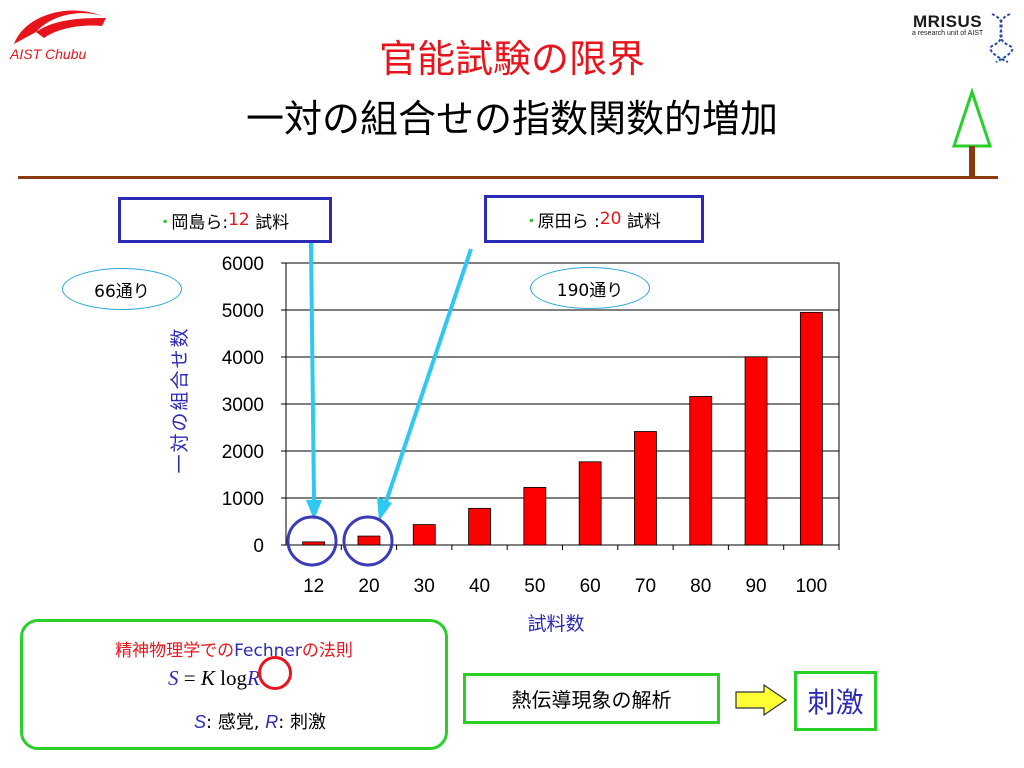 The height and width of the screenshot is (768, 1024). I want to click on callout-okajima: ･ 岡島ら: 12 試料, so click(225, 220).